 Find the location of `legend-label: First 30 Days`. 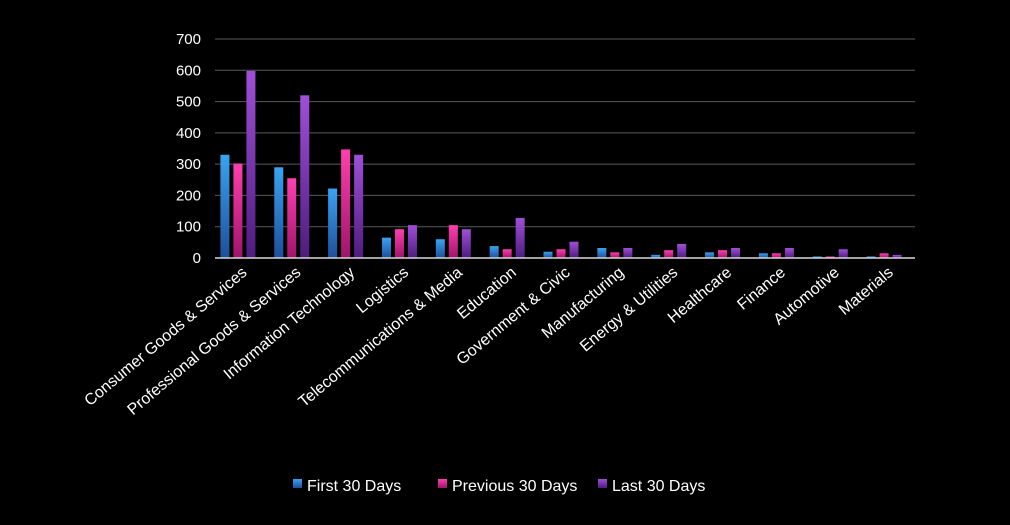

legend-label: First 30 Days is located at coordinates (354, 486).